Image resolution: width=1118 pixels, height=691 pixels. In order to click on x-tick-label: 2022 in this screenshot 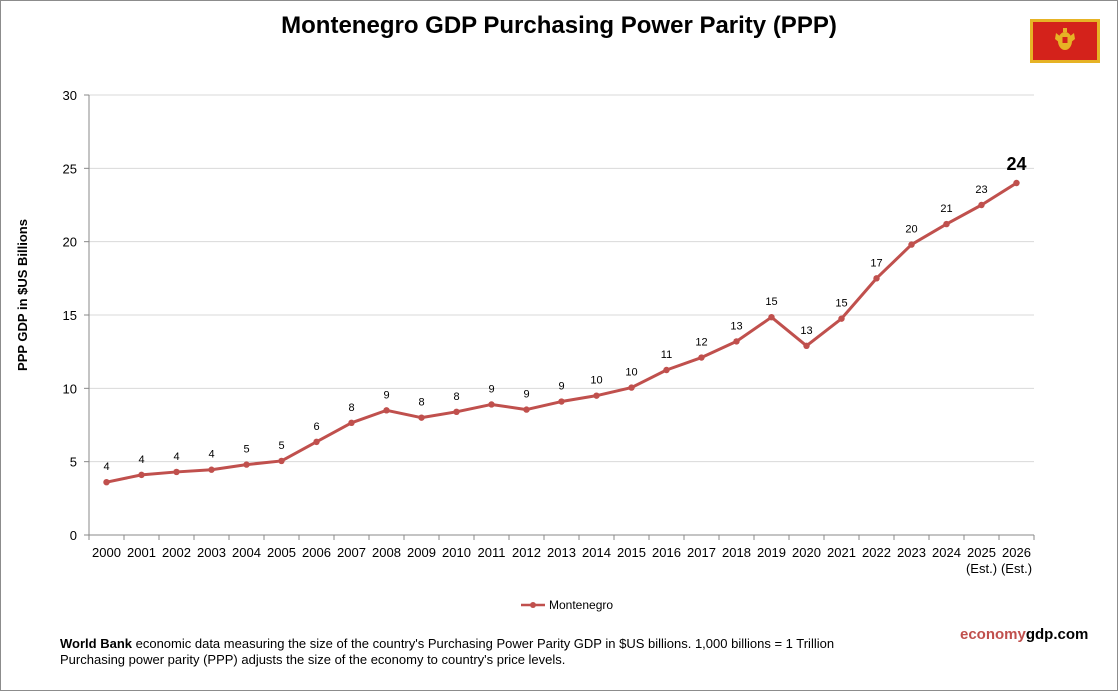, I will do `click(876, 552)`.